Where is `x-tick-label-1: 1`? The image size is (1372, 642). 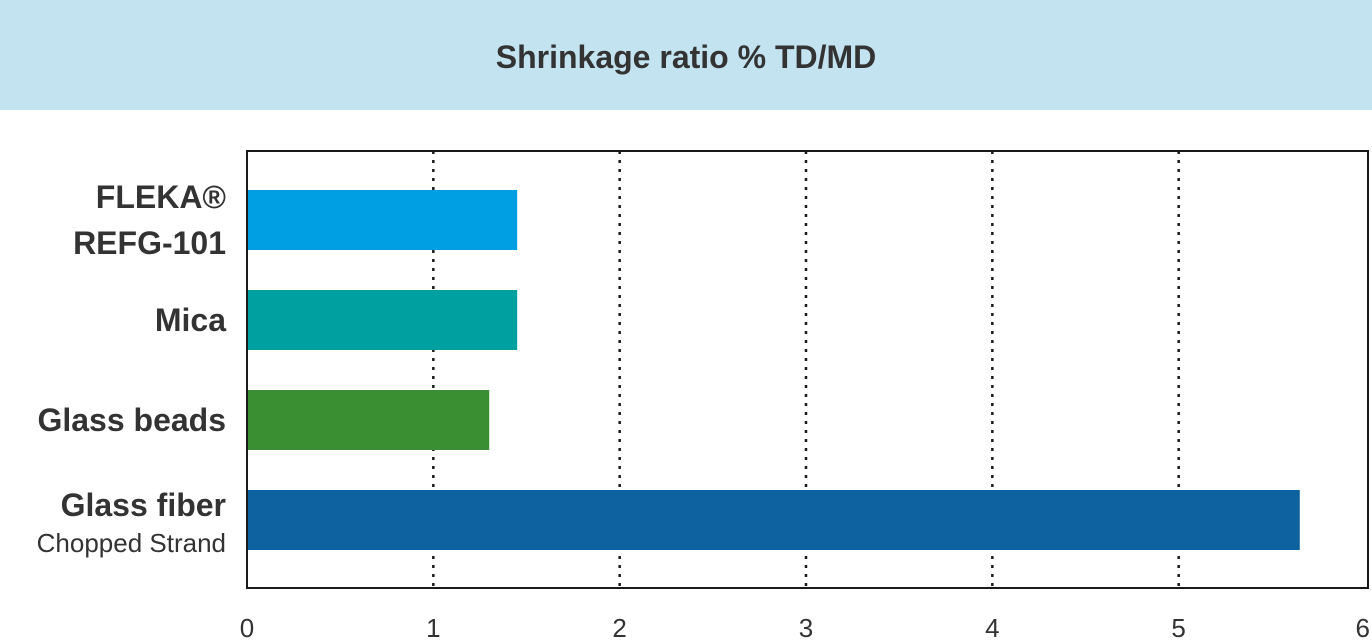 x-tick-label-1: 1 is located at coordinates (433, 627).